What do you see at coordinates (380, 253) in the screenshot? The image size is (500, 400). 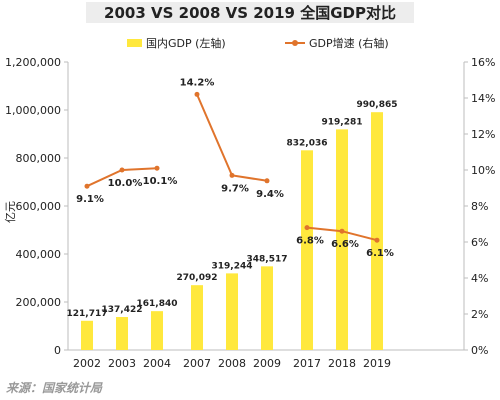 I see `growth-value-label: 6.1%` at bounding box center [380, 253].